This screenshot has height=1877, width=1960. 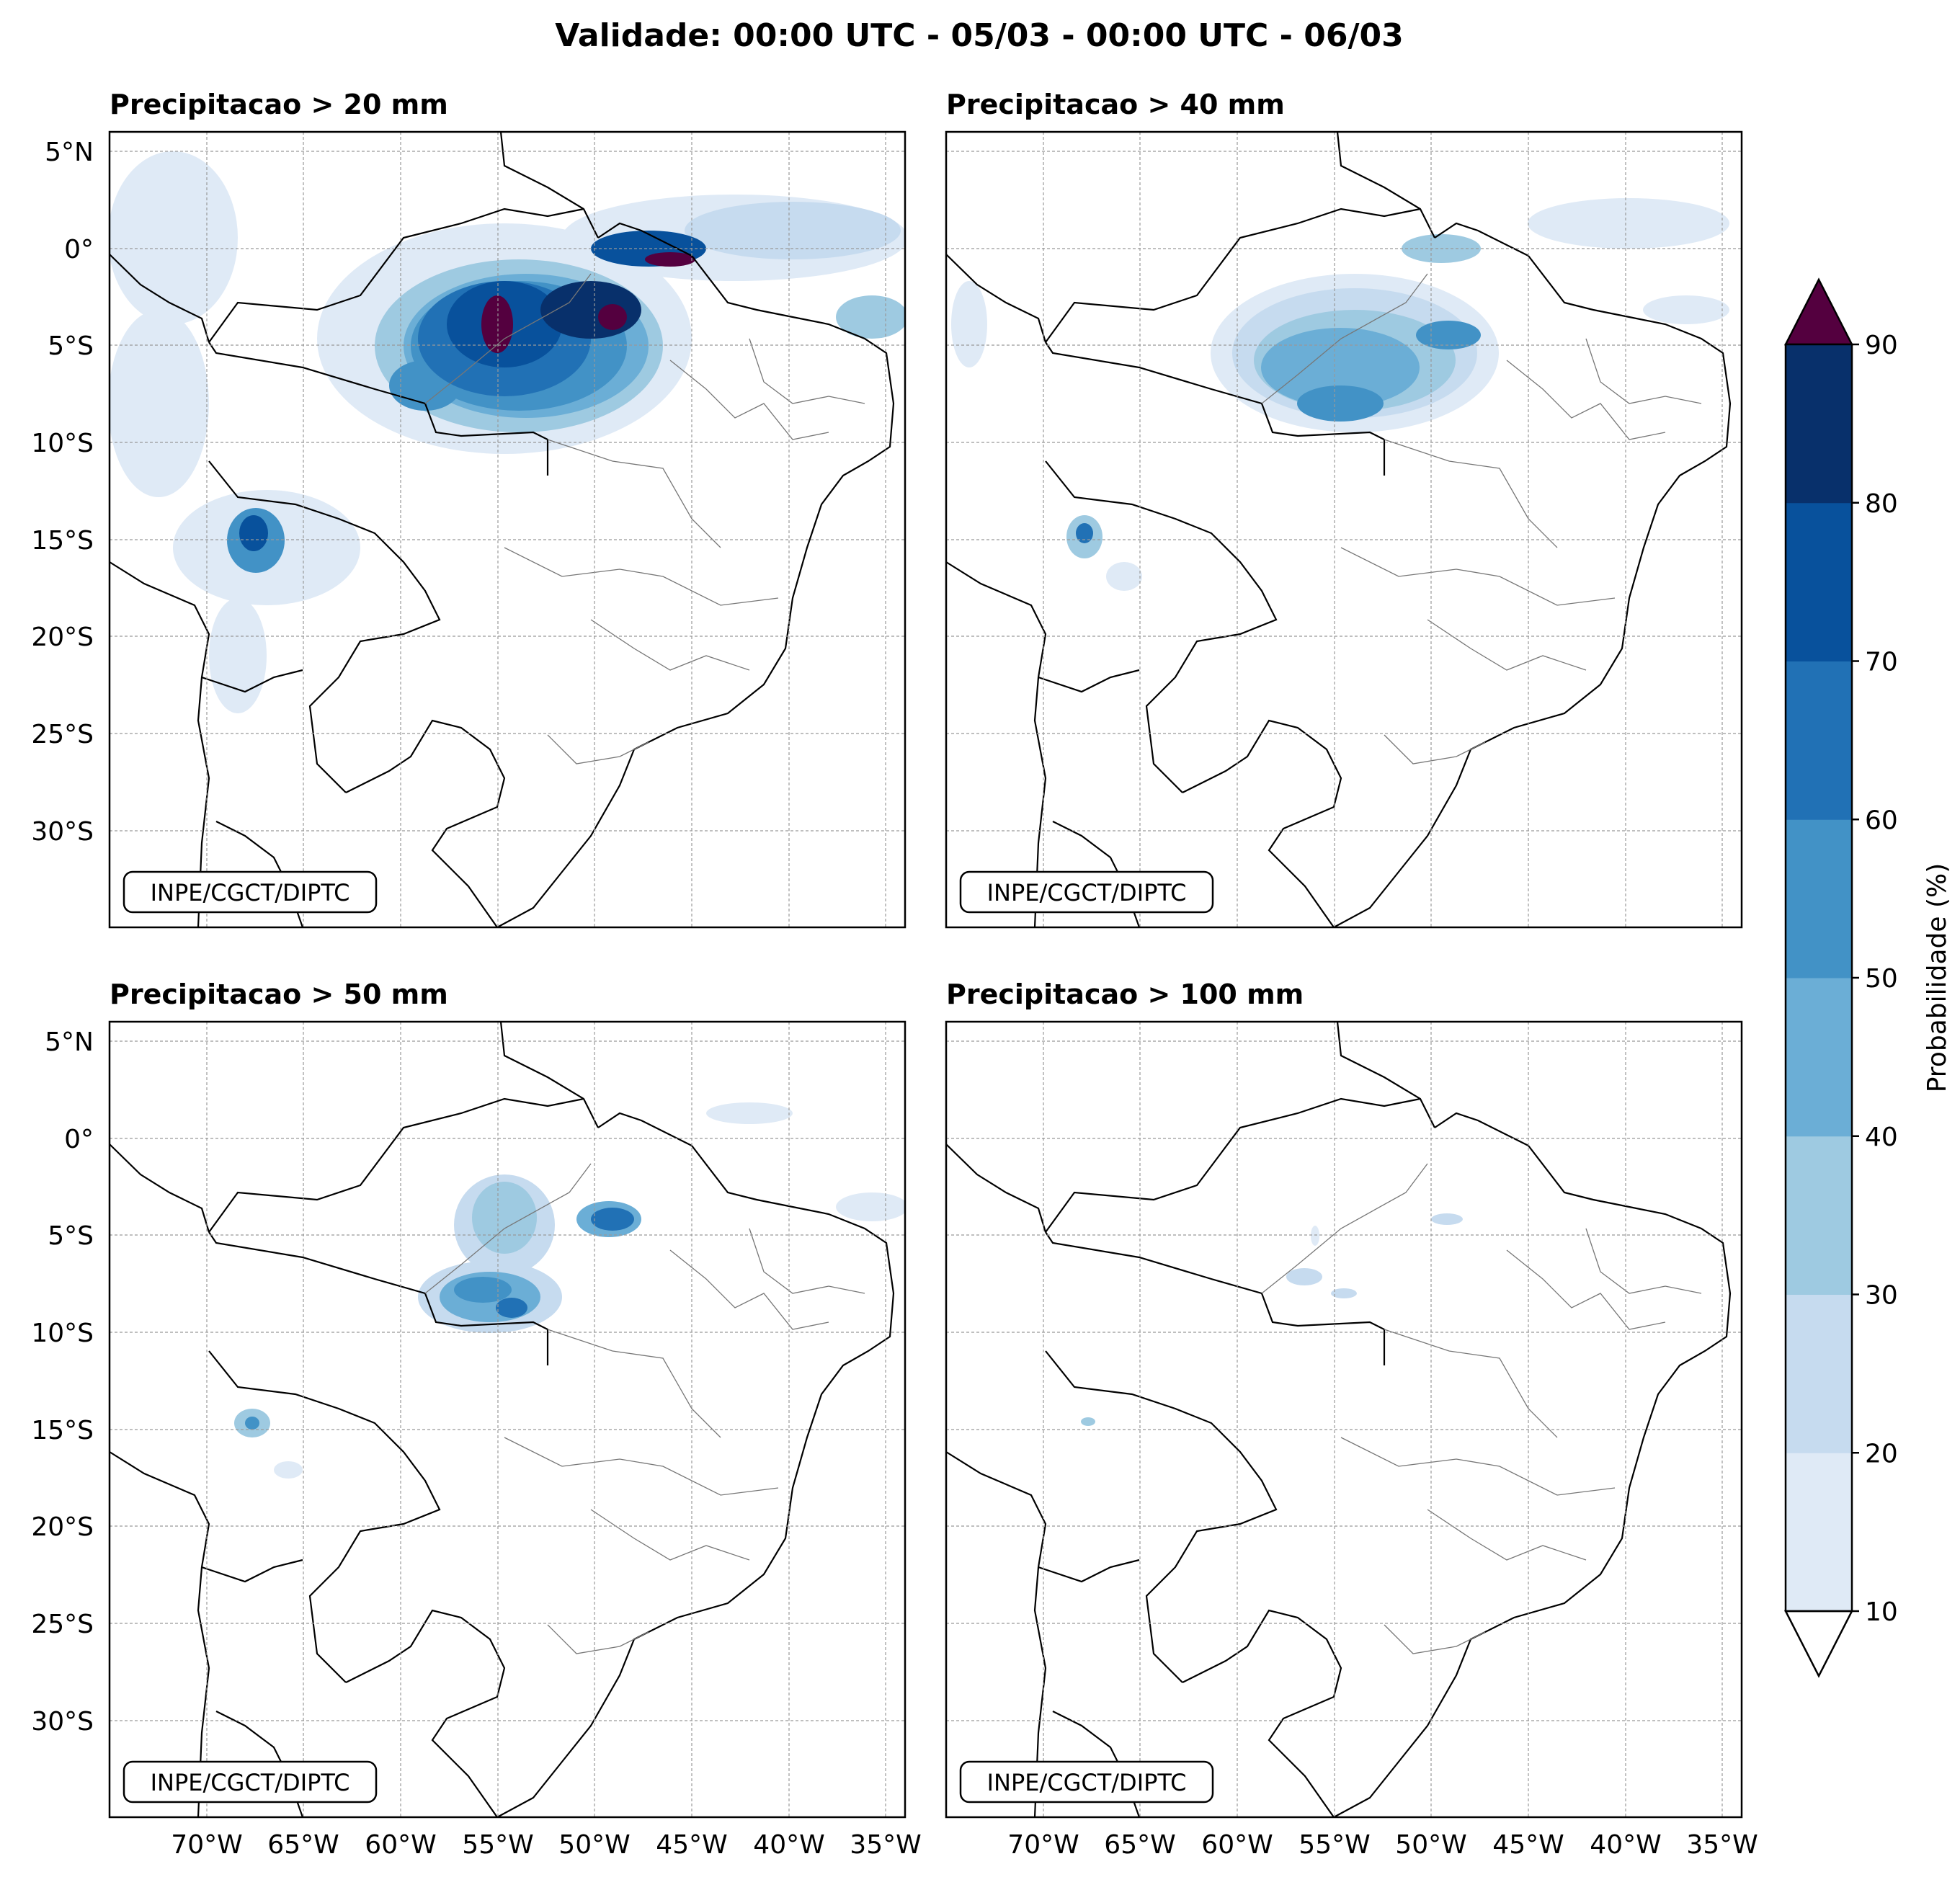 I want to click on lon-tick-label: 65°W, so click(x=303, y=1845).